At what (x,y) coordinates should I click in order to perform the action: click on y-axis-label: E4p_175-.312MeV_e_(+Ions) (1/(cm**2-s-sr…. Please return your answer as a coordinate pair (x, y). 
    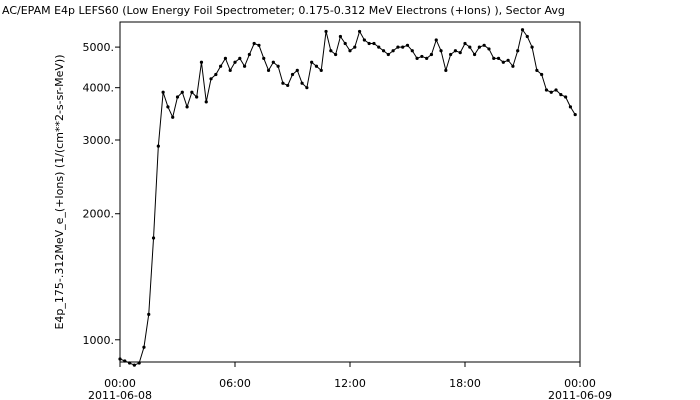
    Looking at the image, I should click on (59, 191).